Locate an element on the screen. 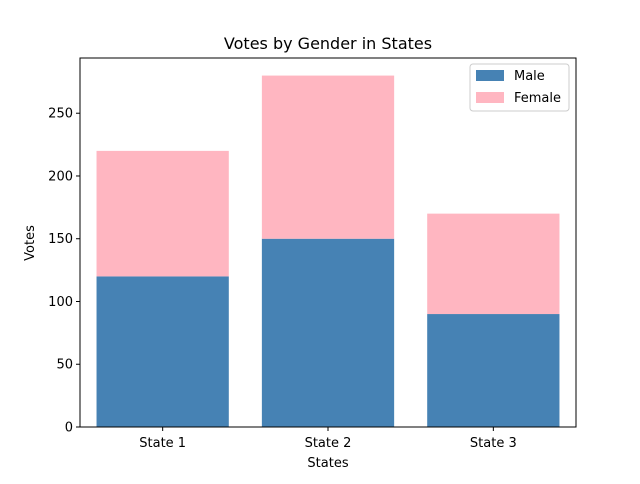 The width and height of the screenshot is (640, 484). legend-swatch-female is located at coordinates (490, 97).